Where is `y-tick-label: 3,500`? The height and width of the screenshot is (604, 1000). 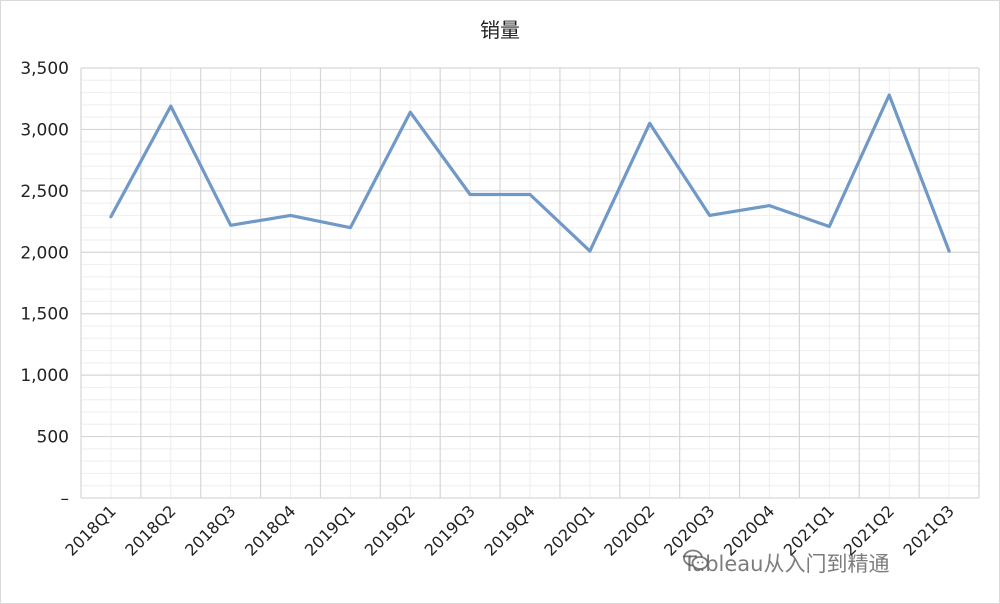
y-tick-label: 3,500 is located at coordinates (44, 69).